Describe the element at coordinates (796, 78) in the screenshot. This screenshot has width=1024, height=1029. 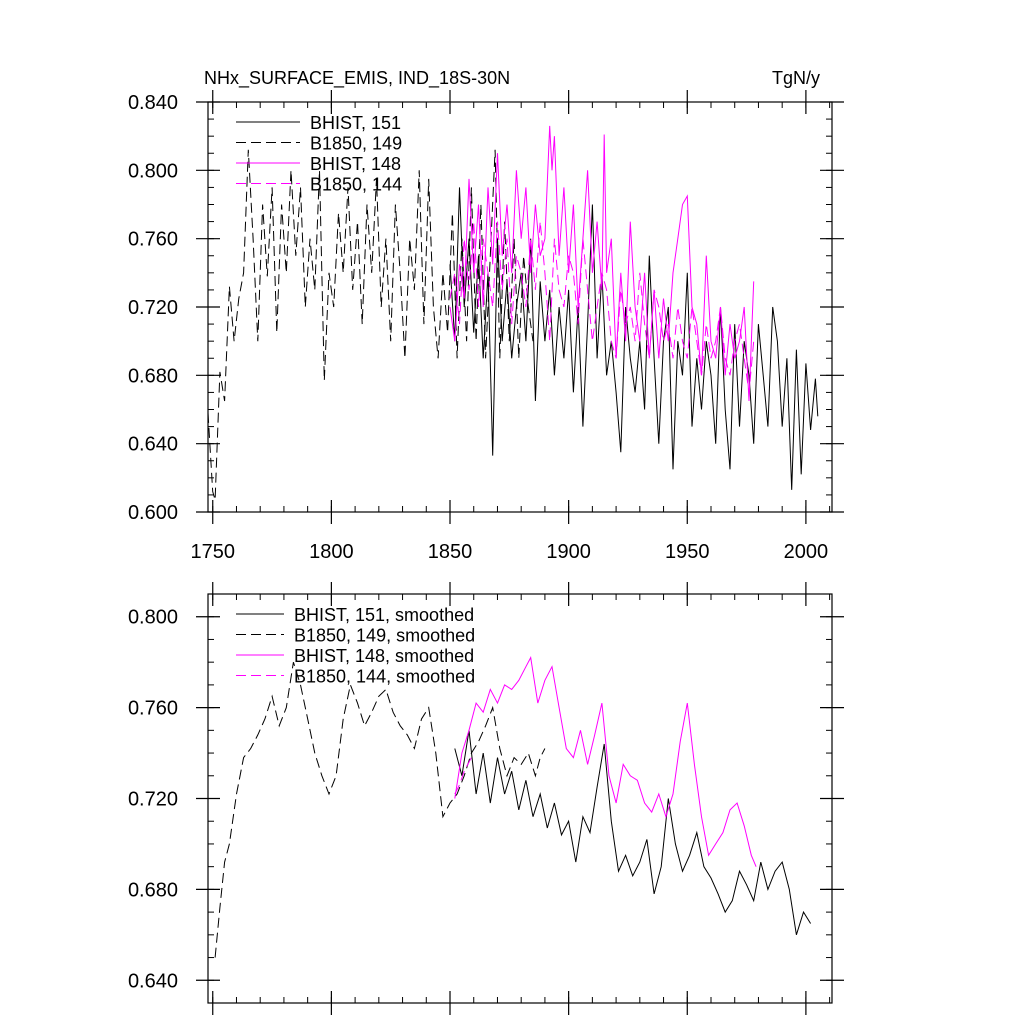
I see `units-label: TgN/y` at that location.